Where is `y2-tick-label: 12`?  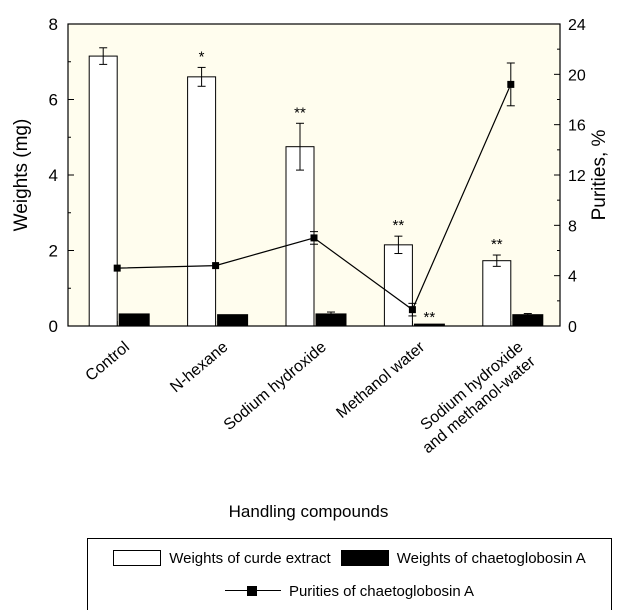
y2-tick-label: 12 is located at coordinates (577, 176).